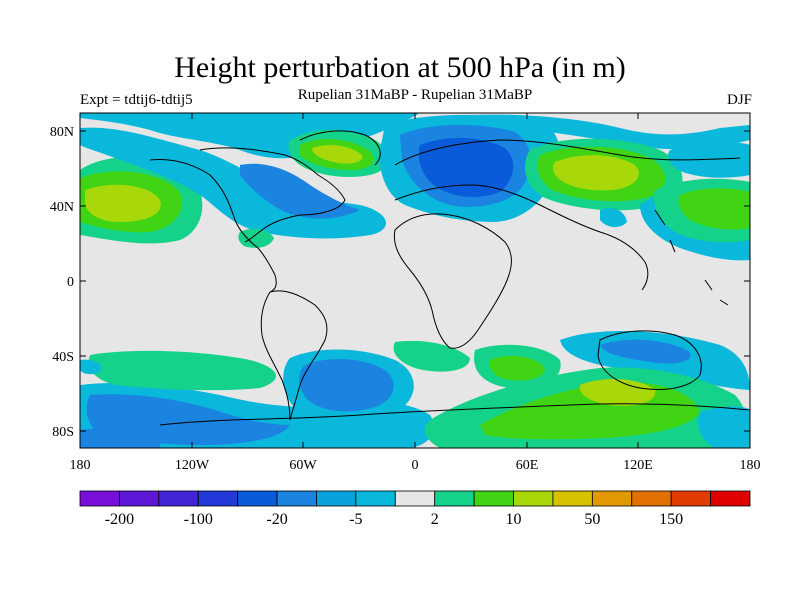  What do you see at coordinates (62, 207) in the screenshot?
I see `lat-tick-label: 40N` at bounding box center [62, 207].